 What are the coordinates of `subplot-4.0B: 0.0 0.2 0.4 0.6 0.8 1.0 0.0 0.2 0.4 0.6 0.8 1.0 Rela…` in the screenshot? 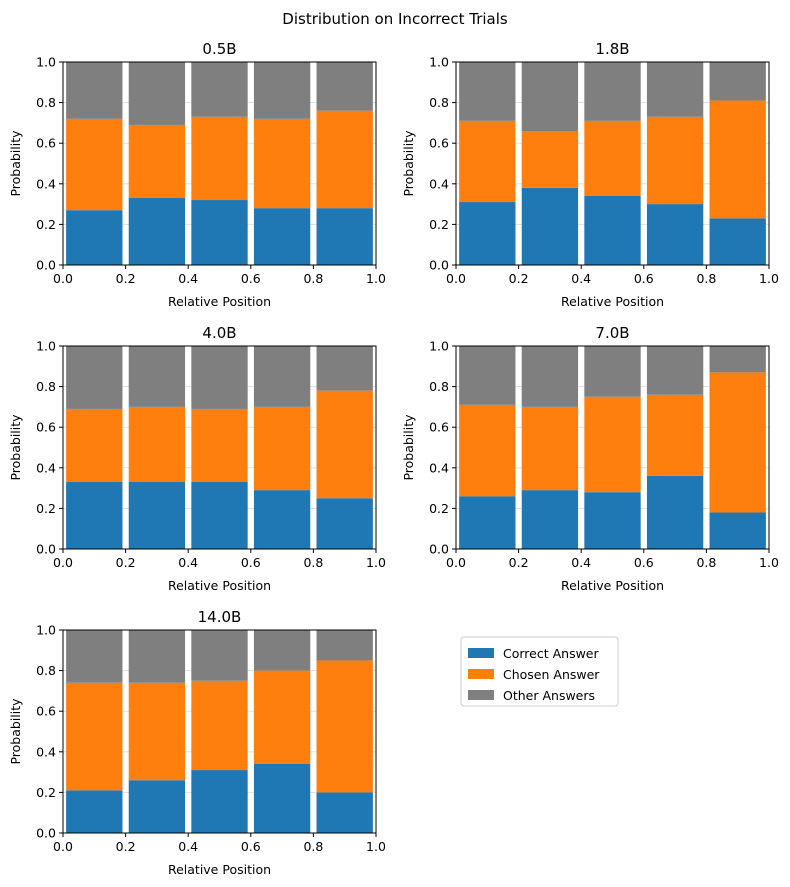 It's located at (197, 458).